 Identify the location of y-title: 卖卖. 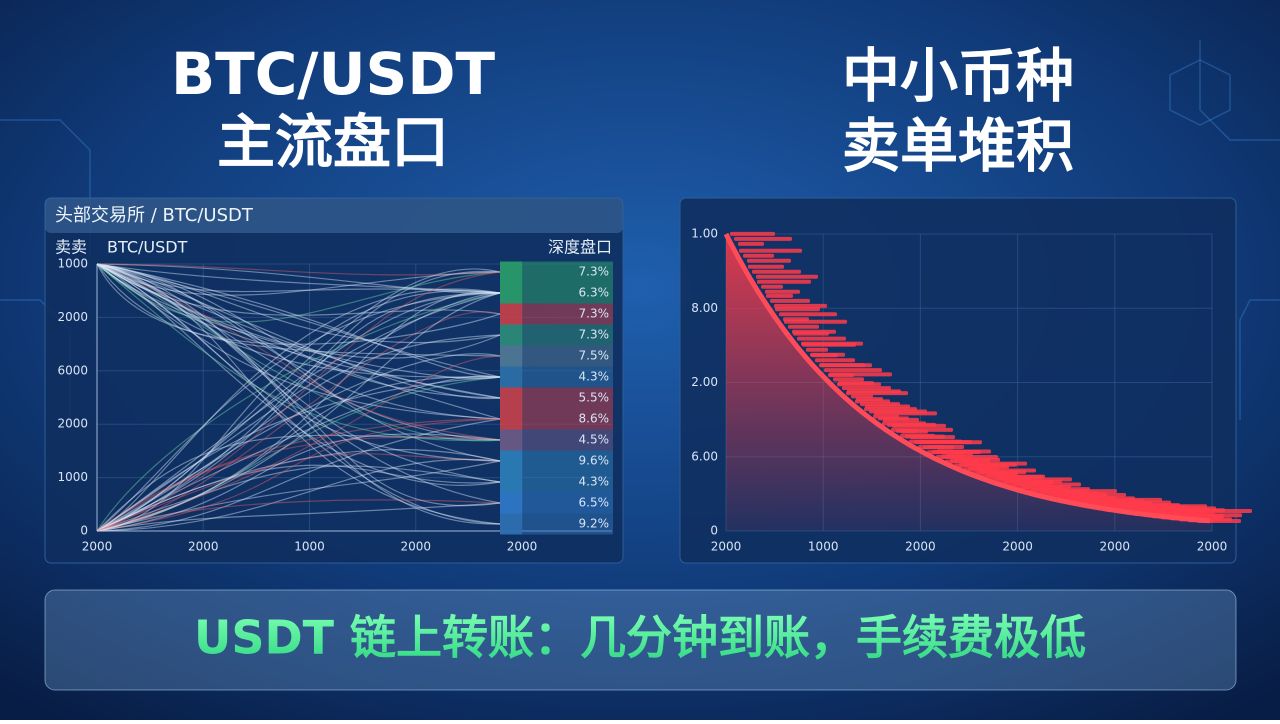
(71, 247).